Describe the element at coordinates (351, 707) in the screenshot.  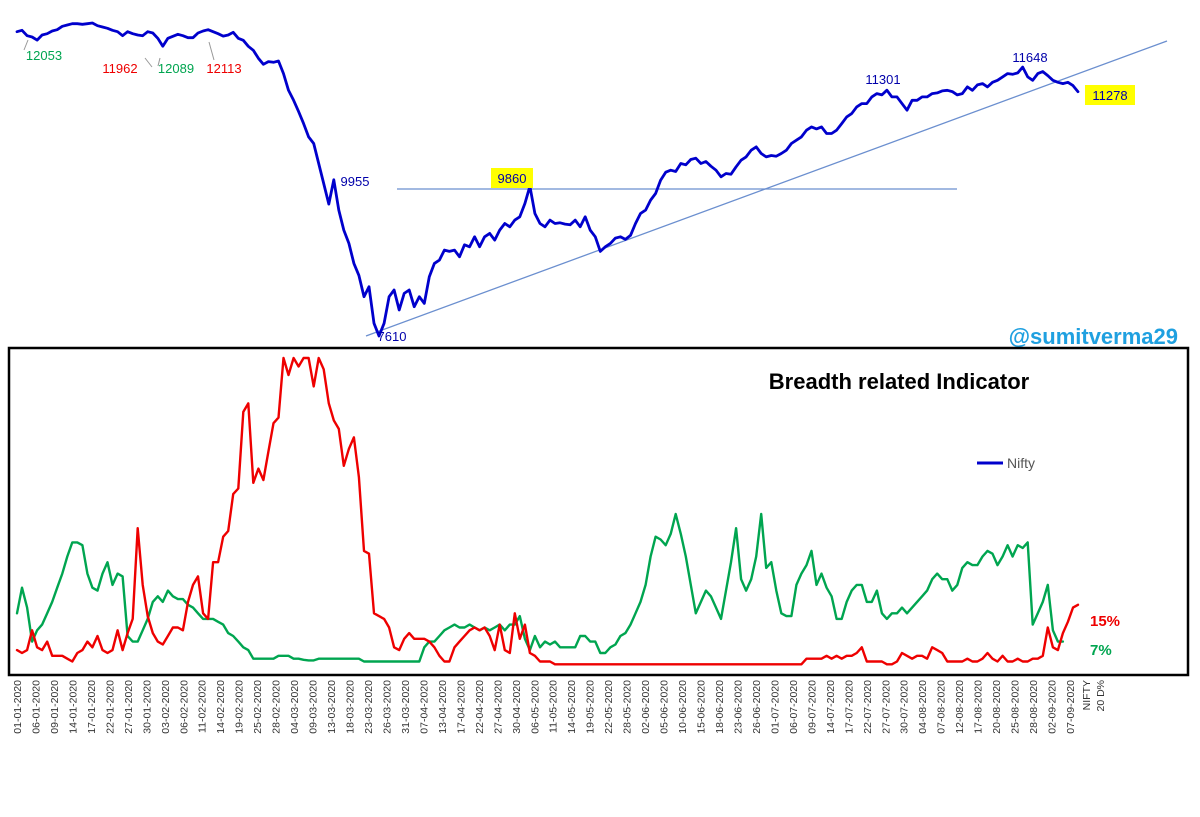
I see `x-tick-label: 18-03-2020` at that location.